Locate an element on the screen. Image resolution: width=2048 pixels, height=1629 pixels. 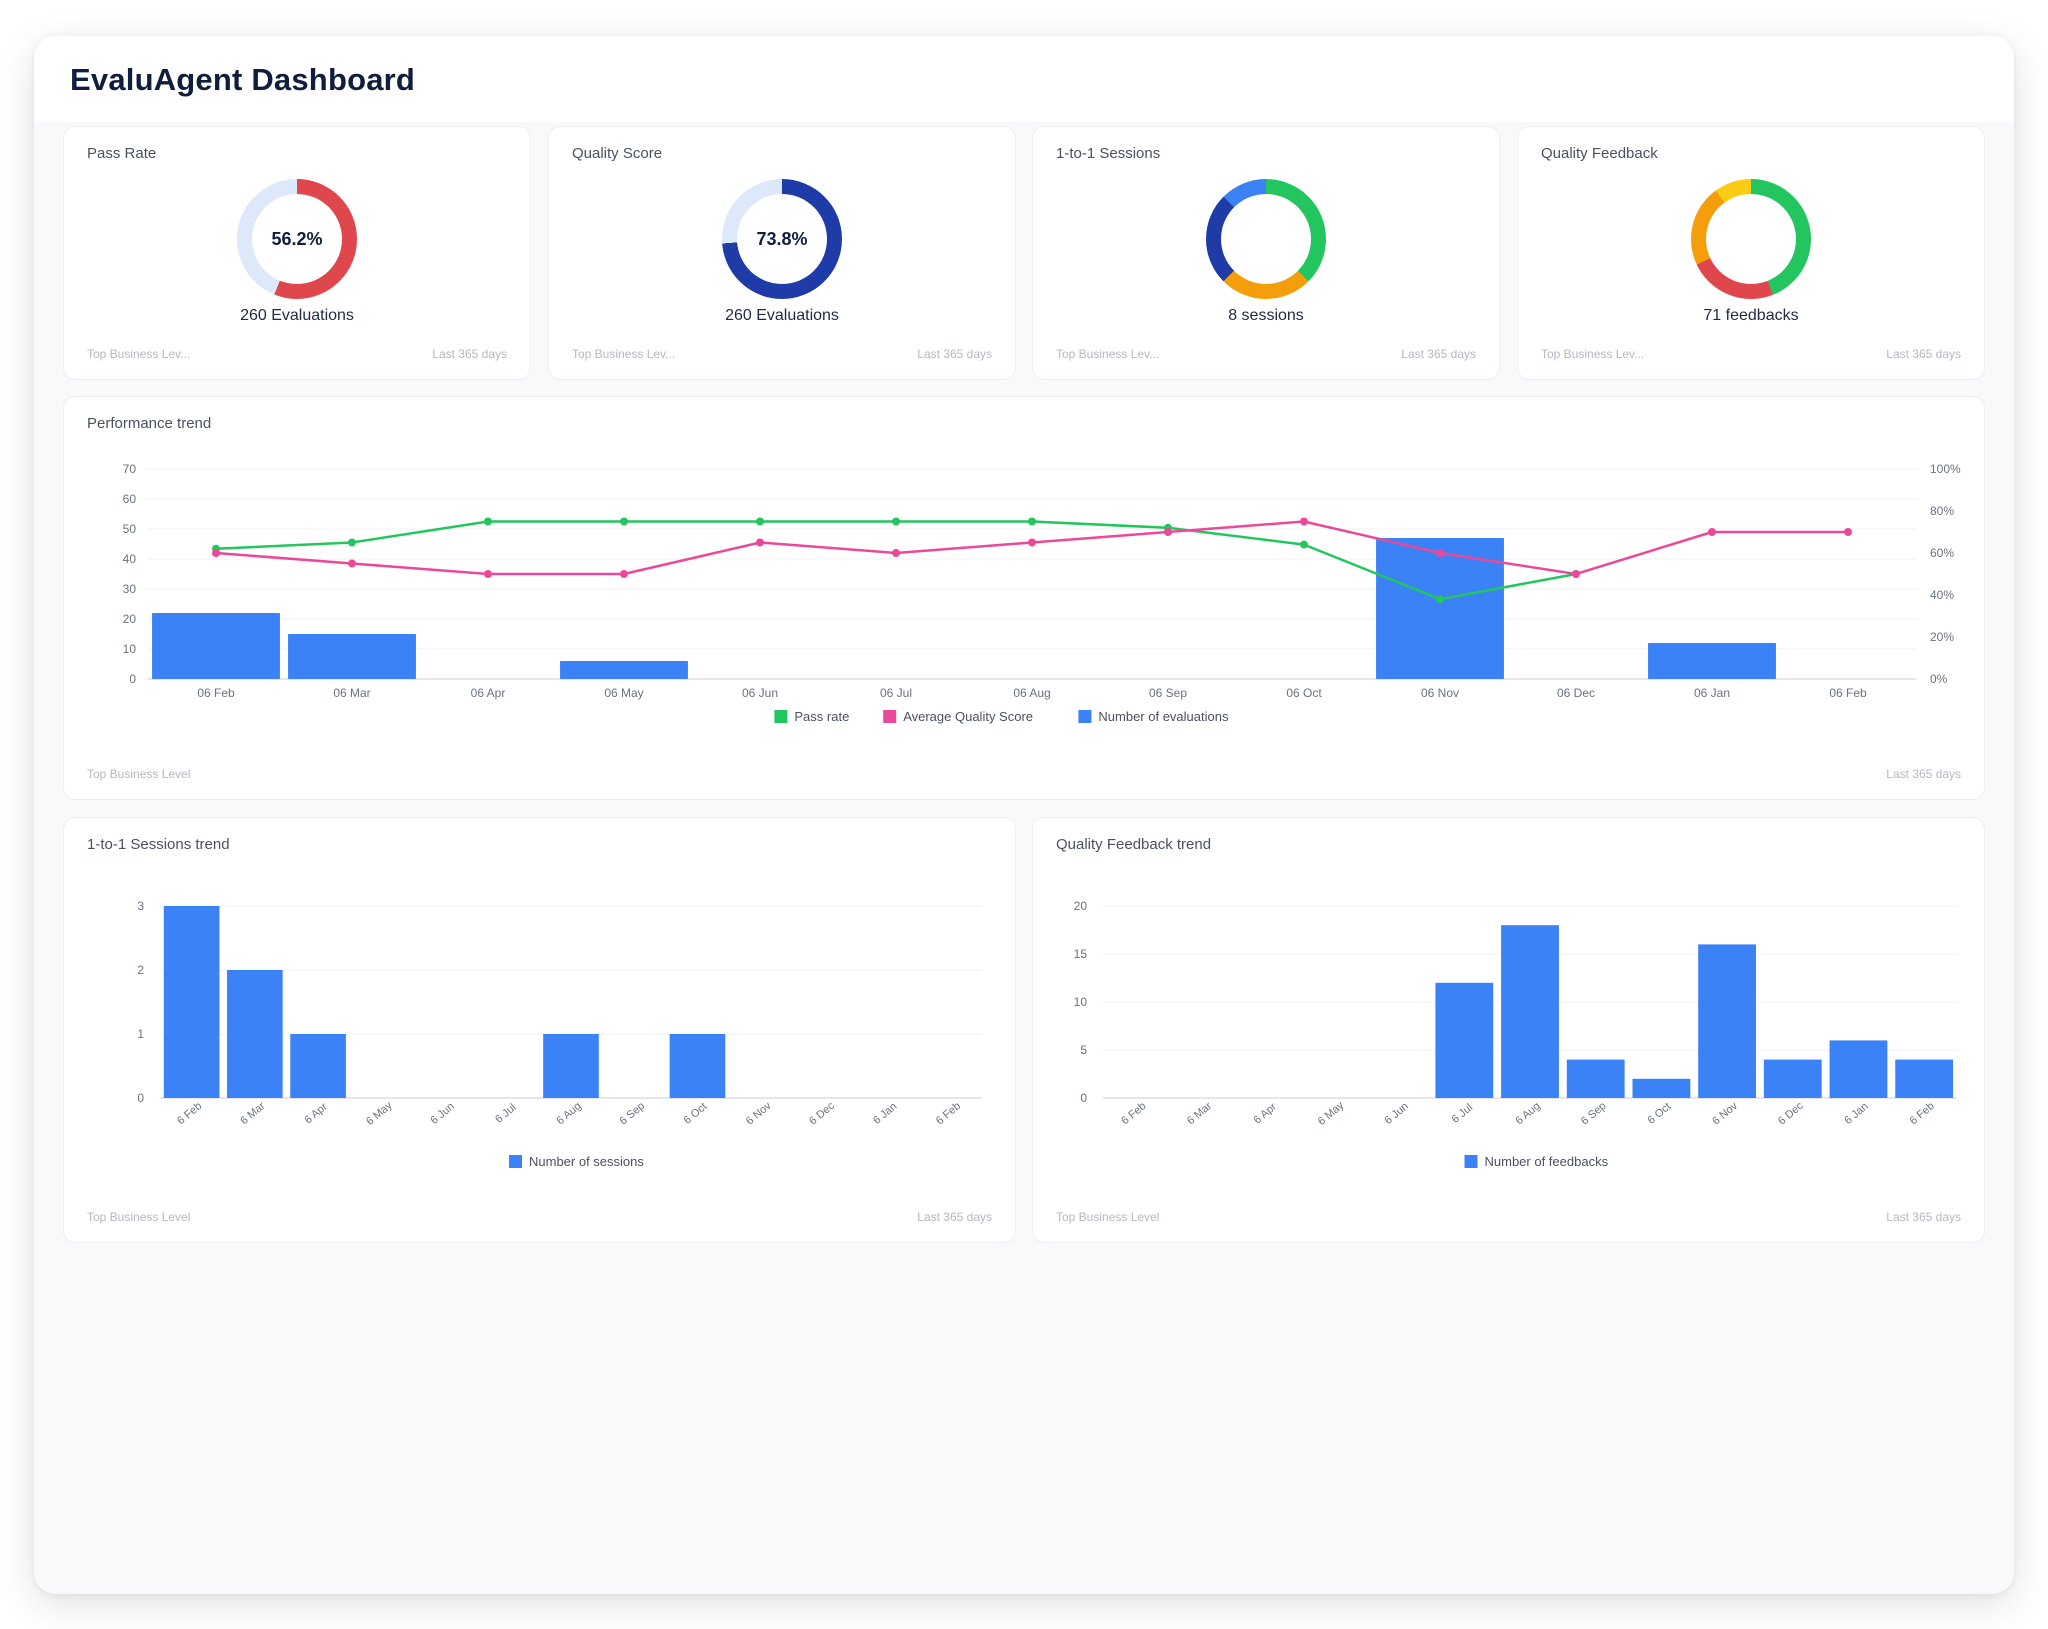
y-tick-label: 10 is located at coordinates (1081, 1002).